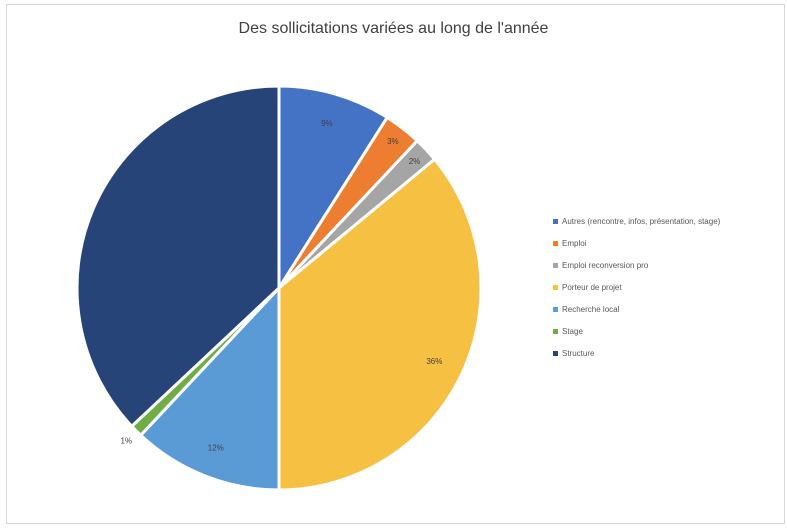  I want to click on legend-item: Stage, so click(636, 331).